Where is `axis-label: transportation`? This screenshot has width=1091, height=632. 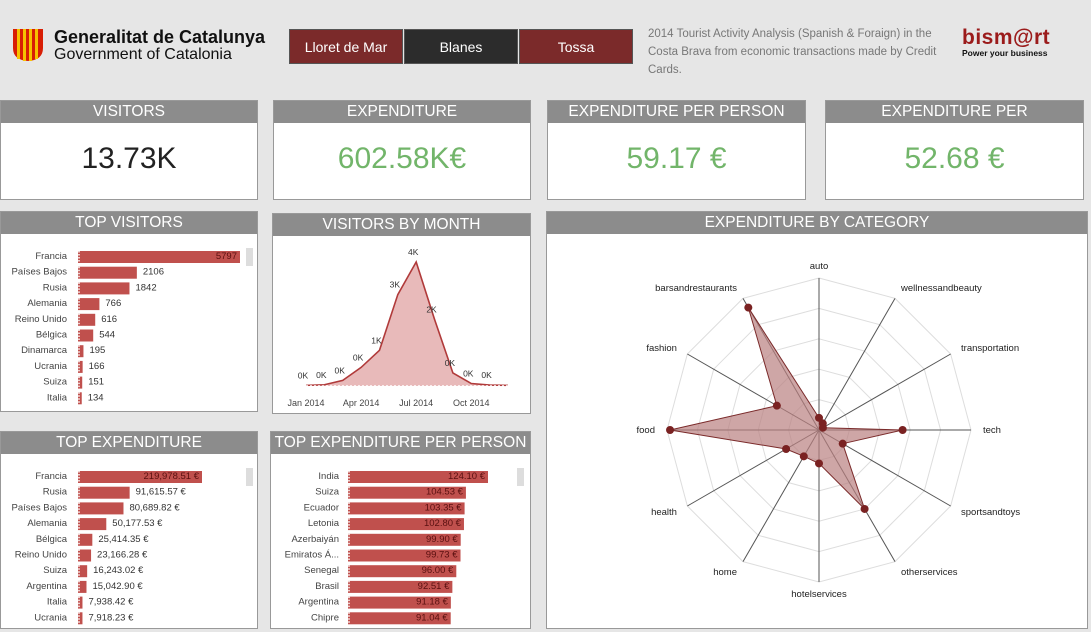
axis-label: transportation is located at coordinates (990, 348).